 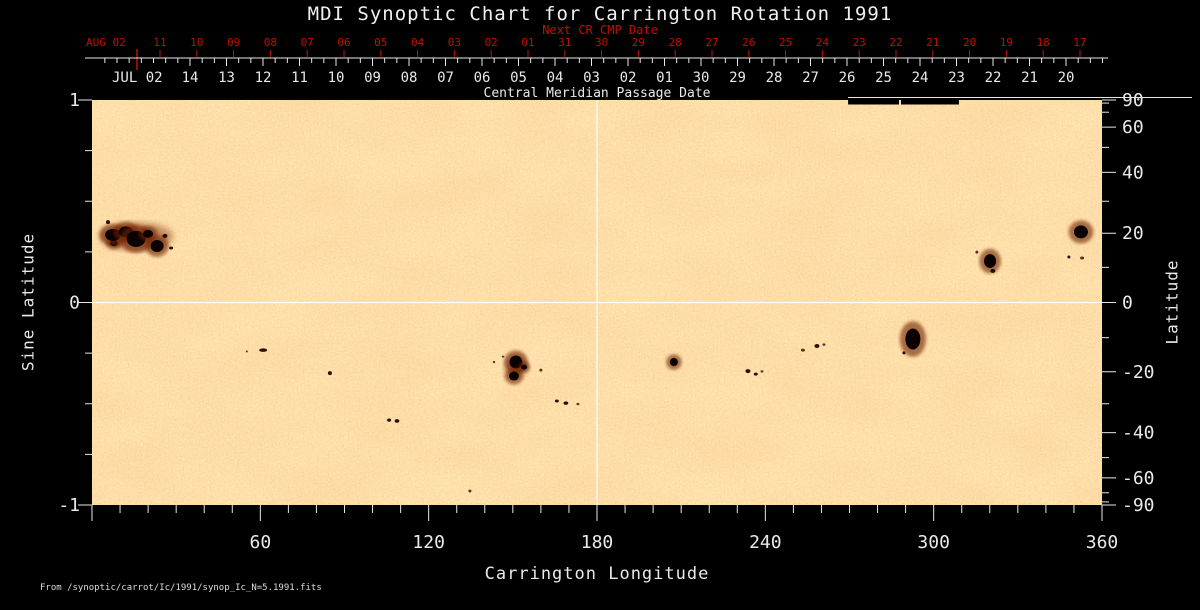 What do you see at coordinates (137, 78) in the screenshot?
I see `cmp-month-label: JUL 02` at bounding box center [137, 78].